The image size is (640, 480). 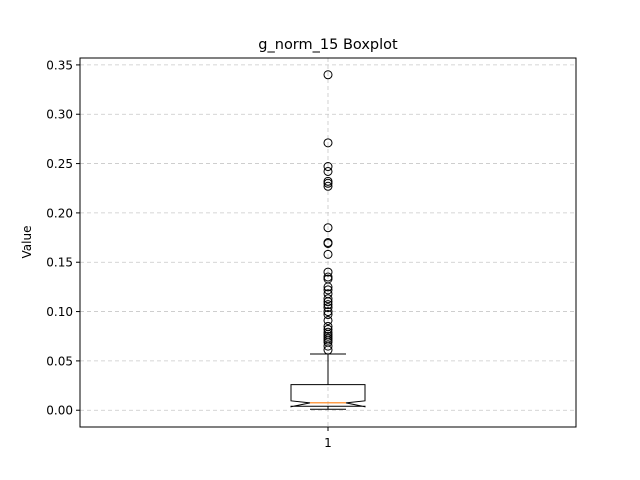 I want to click on y-axis: 0.00 0.05 0.10 0.15 0.20 0.25 0.30 0.35, so click(x=63, y=238).